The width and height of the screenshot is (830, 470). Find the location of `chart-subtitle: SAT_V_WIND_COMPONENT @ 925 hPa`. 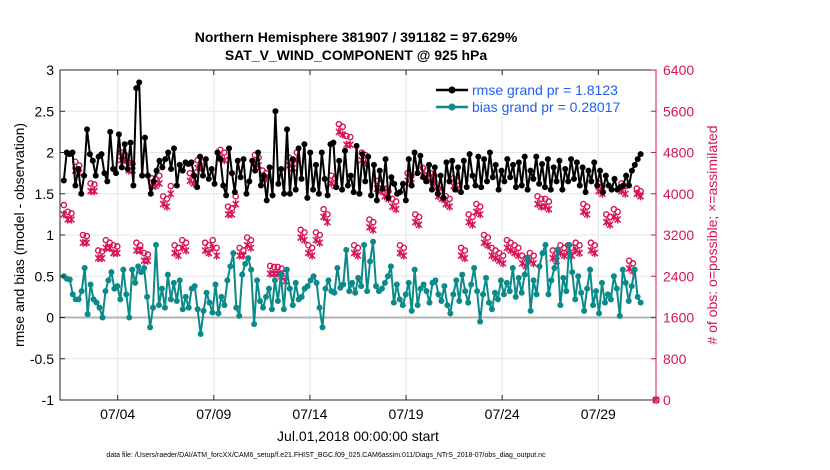

chart-subtitle: SAT_V_WIND_COMPONENT @ 925 hPa is located at coordinates (356, 55).